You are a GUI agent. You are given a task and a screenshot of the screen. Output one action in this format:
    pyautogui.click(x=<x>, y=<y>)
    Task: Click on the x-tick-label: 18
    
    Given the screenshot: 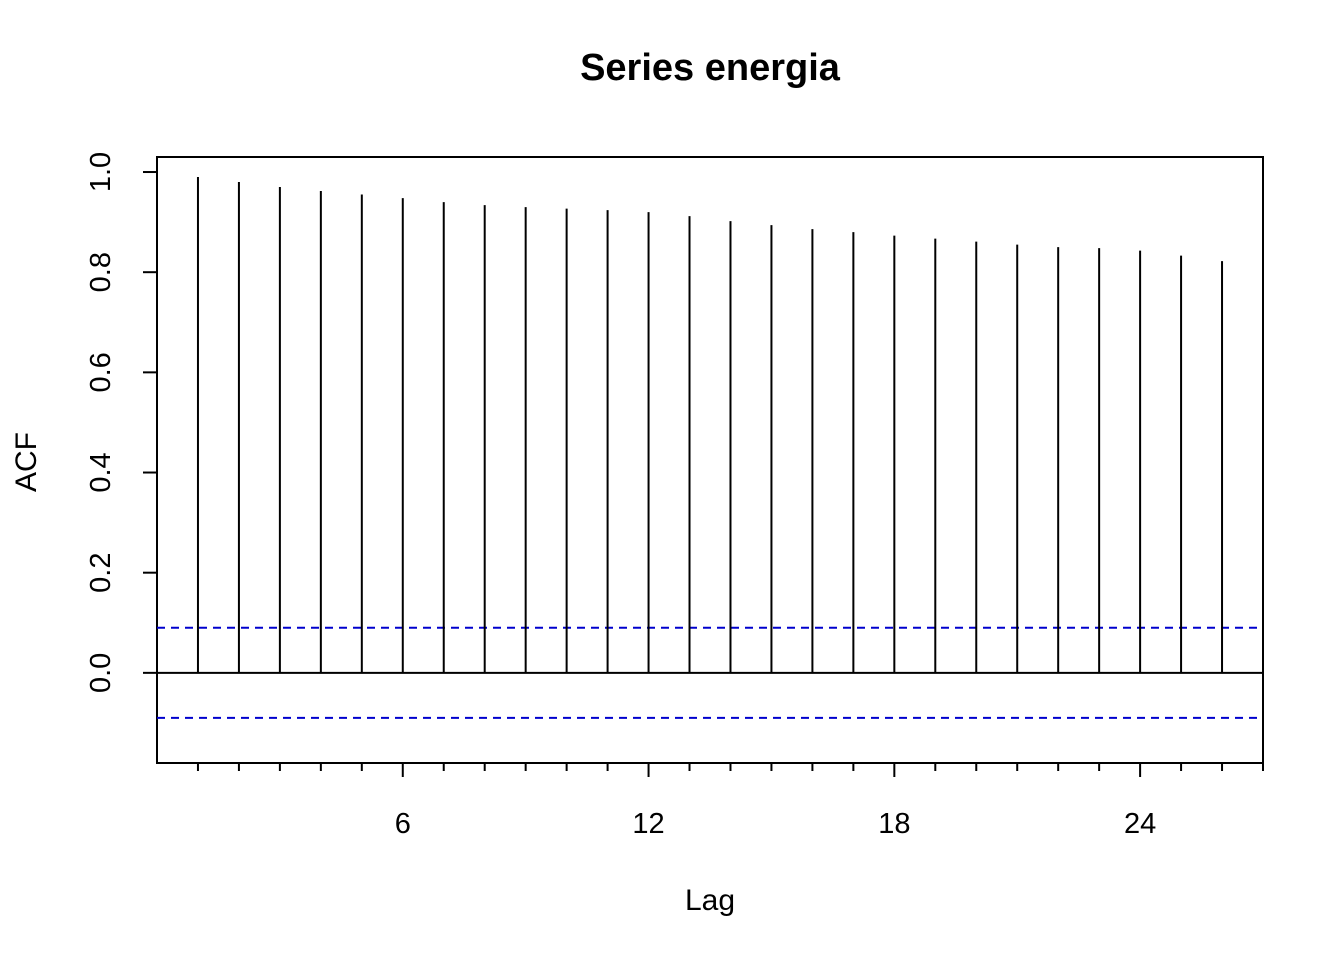 What is the action you would take?
    pyautogui.click(x=894, y=824)
    